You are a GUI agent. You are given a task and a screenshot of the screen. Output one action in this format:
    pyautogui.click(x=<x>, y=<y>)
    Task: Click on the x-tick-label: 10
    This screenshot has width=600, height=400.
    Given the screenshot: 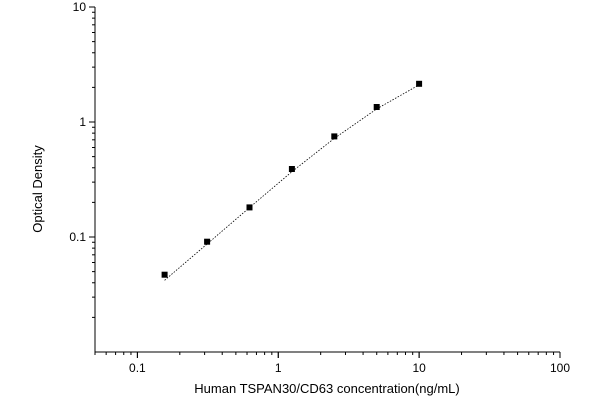 What is the action you would take?
    pyautogui.click(x=419, y=368)
    